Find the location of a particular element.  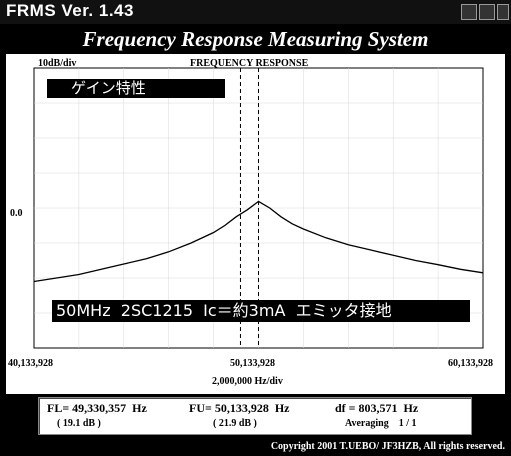

fl-db-value: ( 19.1 dB ) is located at coordinates (79, 423).